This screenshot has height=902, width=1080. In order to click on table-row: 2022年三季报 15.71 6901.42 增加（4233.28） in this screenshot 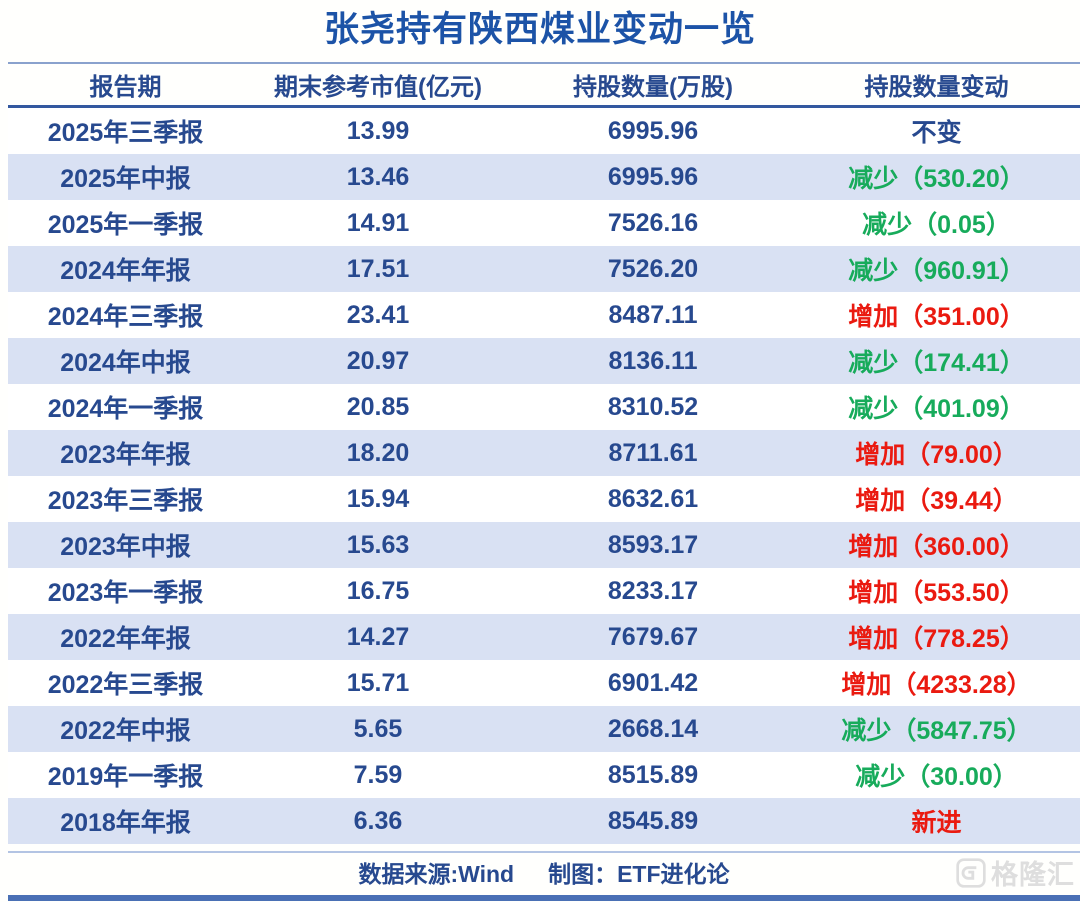, I will do `click(544, 683)`.